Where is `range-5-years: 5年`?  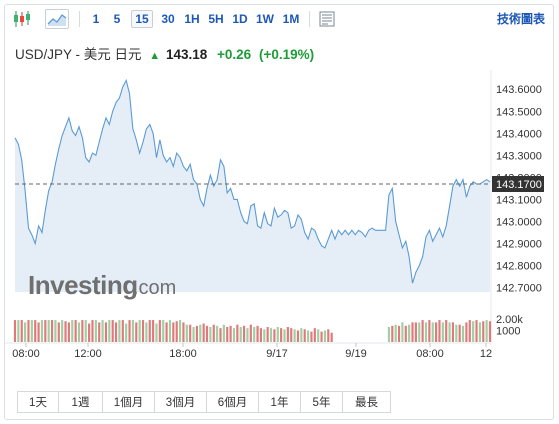
range-5-years: 5年 is located at coordinates (322, 402).